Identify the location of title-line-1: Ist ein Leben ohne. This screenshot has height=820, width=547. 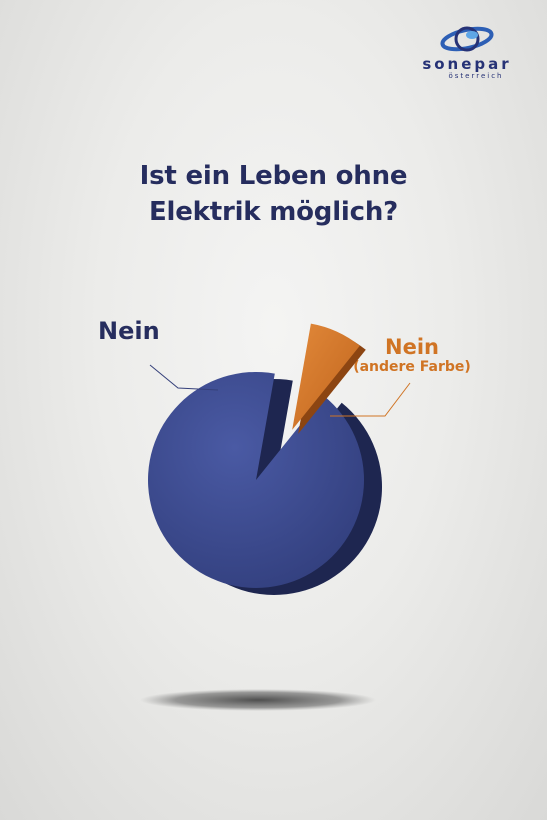
(273, 176).